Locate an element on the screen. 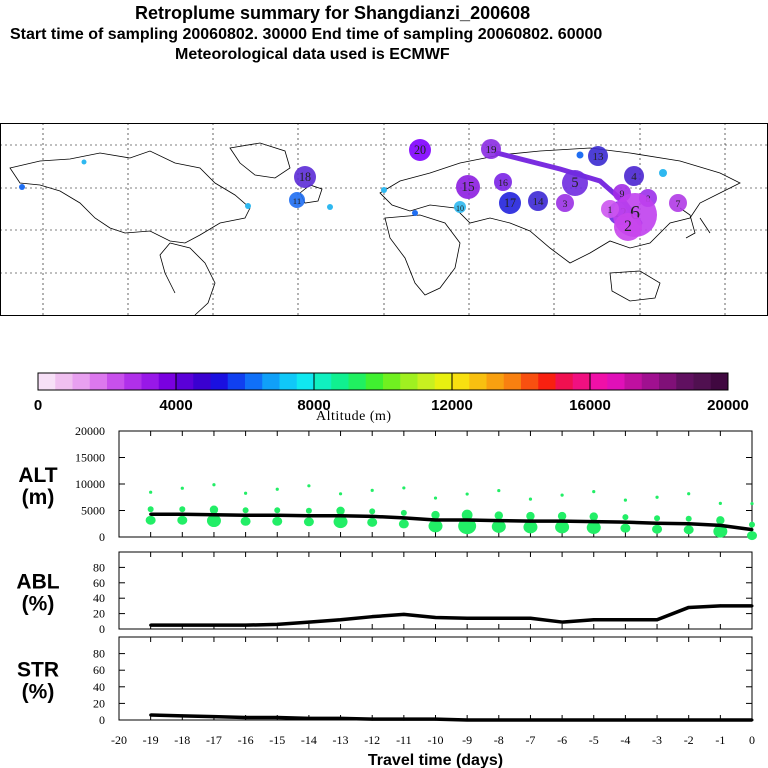 Image resolution: width=768 pixels, height=768 pixels. panel-label: ABL is located at coordinates (37, 582).